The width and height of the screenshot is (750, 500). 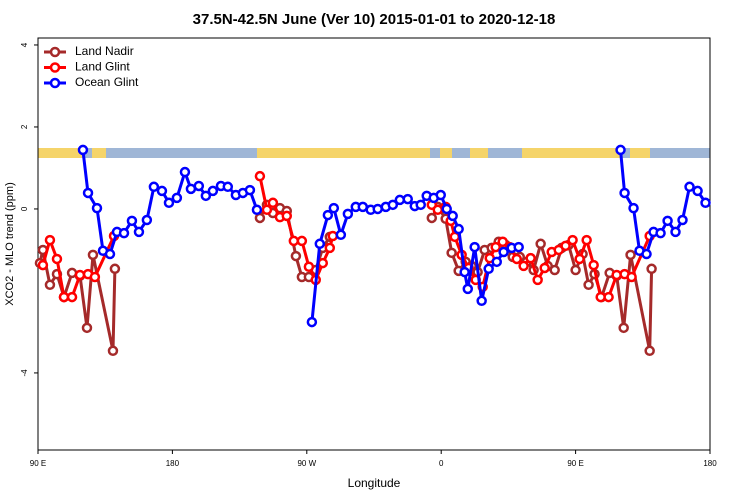 I want to click on y-tick-label: 2, so click(x=24, y=126).